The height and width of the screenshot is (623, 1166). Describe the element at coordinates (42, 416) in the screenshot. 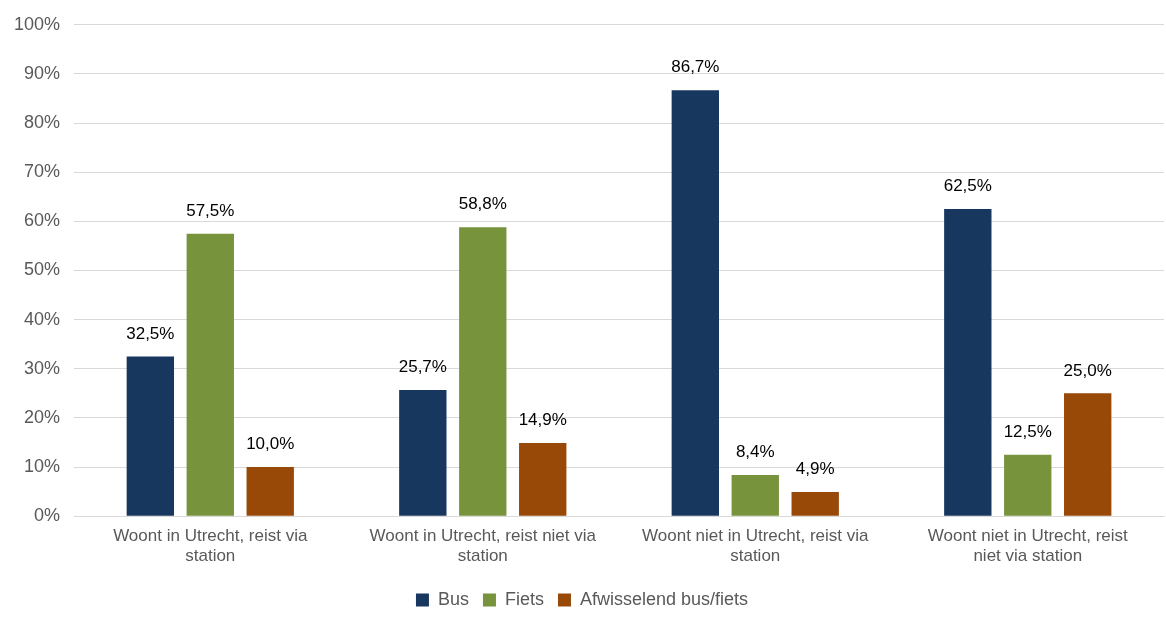

I see `y-tick-label: 20%` at that location.